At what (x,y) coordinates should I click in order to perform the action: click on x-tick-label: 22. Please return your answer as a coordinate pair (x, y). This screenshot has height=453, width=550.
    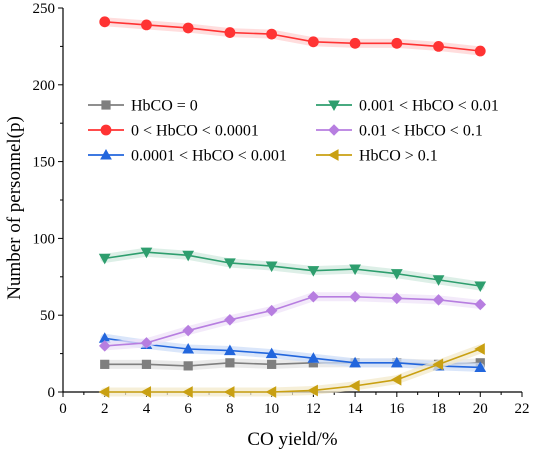
    Looking at the image, I should click on (522, 409).